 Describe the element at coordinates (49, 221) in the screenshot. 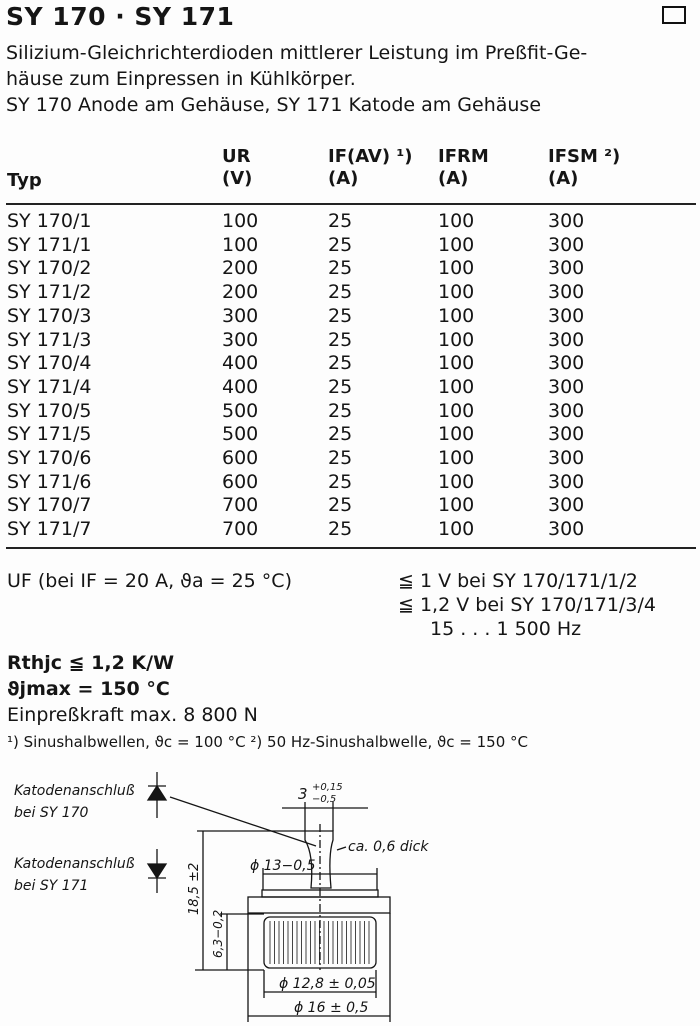

I see `table-cell: SY 170/1` at that location.